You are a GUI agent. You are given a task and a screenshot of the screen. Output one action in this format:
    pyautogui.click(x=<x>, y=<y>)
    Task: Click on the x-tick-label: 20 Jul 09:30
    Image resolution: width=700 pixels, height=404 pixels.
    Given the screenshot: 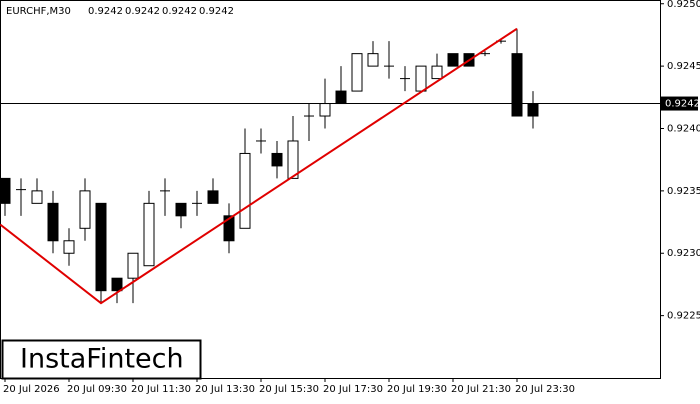 What is the action you would take?
    pyautogui.click(x=97, y=389)
    